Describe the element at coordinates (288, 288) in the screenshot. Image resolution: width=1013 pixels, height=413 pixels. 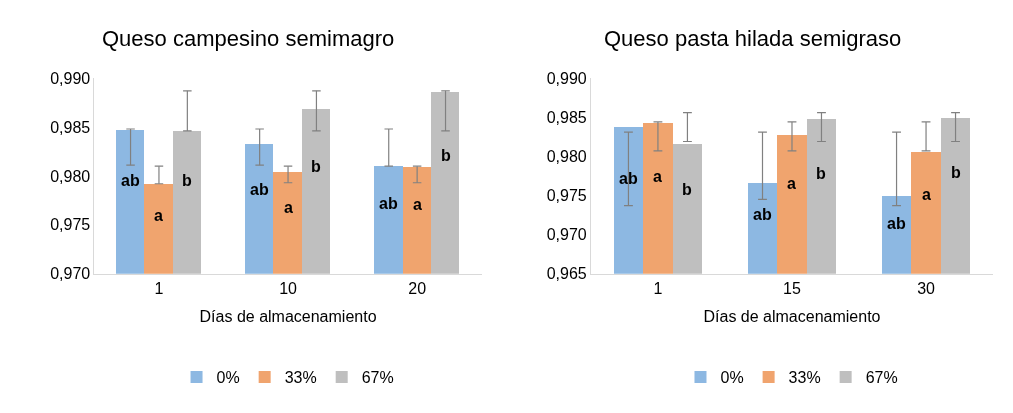
I see `x-tick-label: 10` at that location.